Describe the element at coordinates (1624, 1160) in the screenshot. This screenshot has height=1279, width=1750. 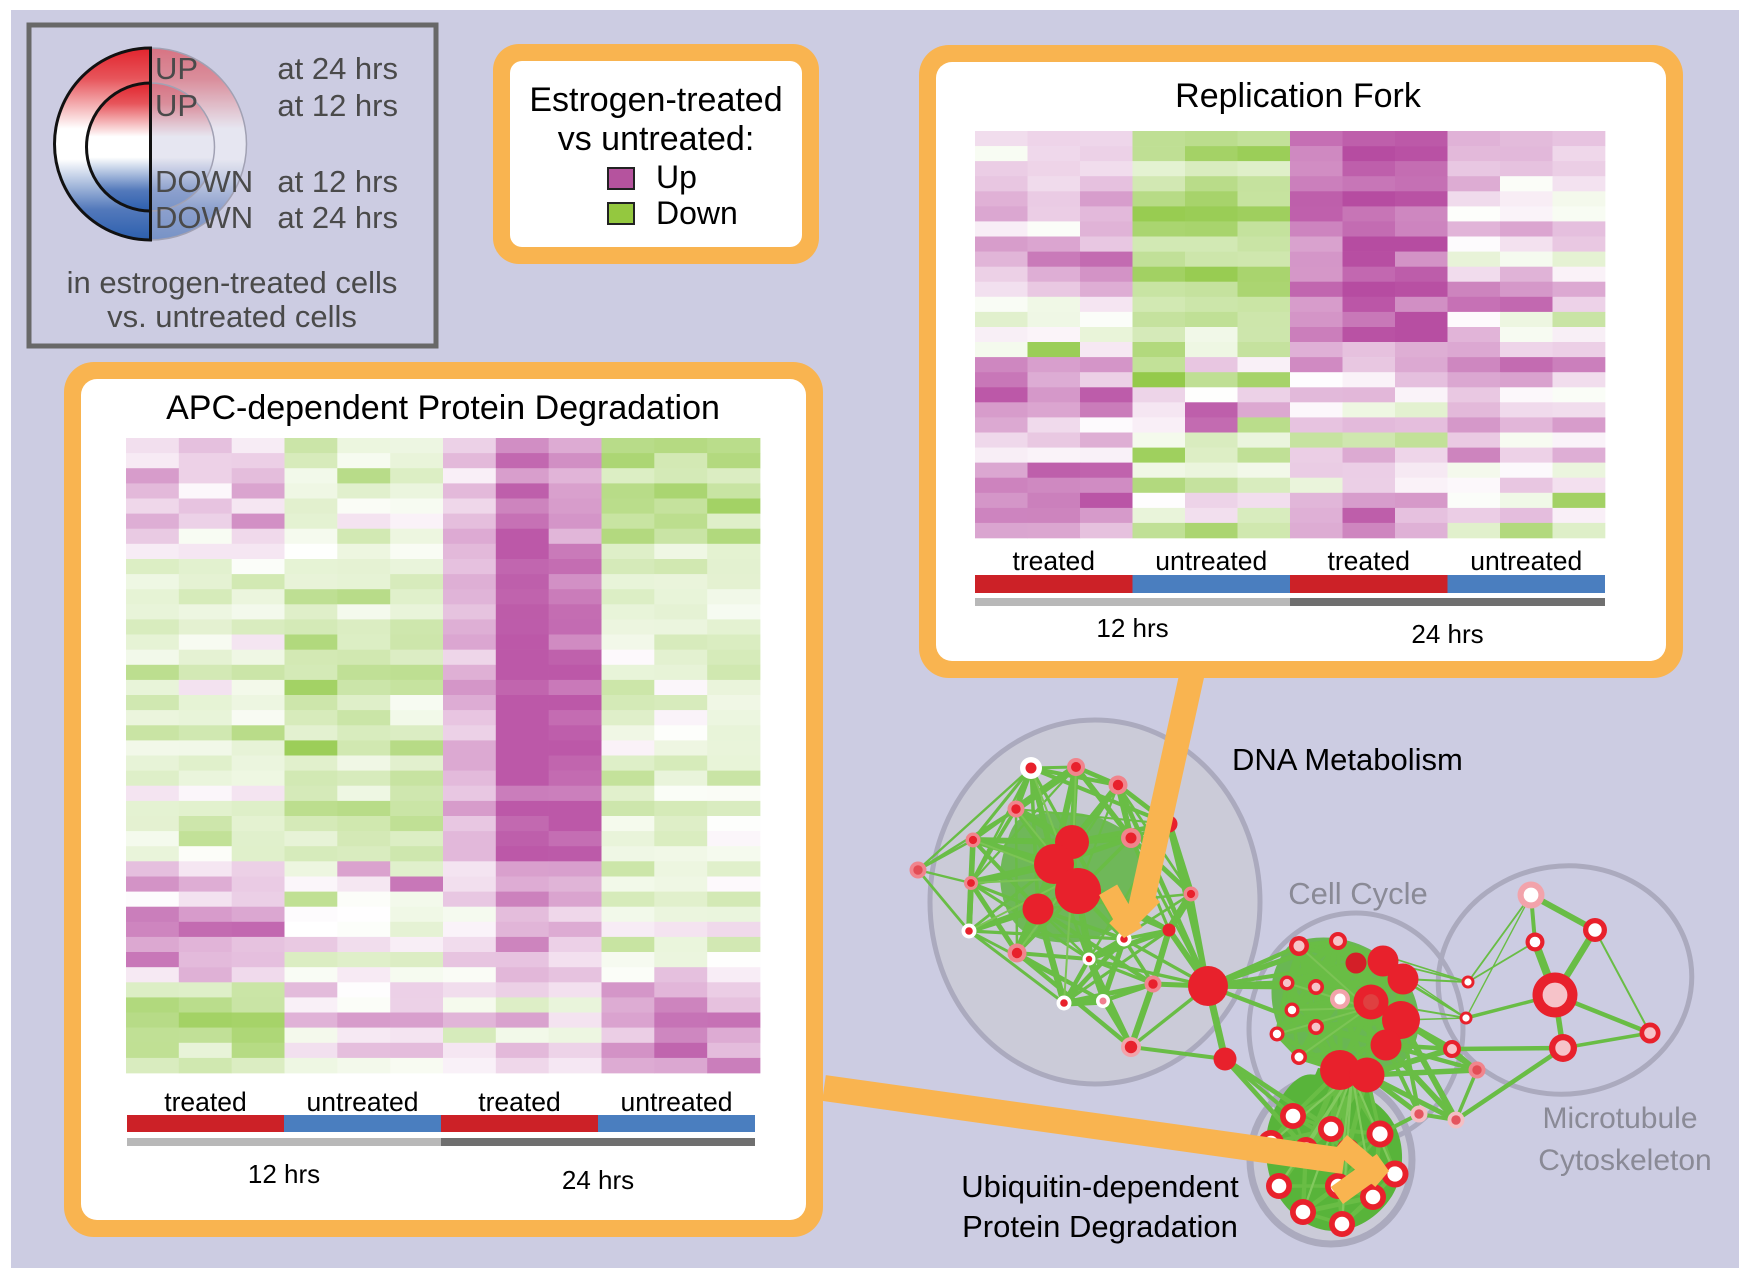
I see `svg-text: Cytoskeleton` at that location.